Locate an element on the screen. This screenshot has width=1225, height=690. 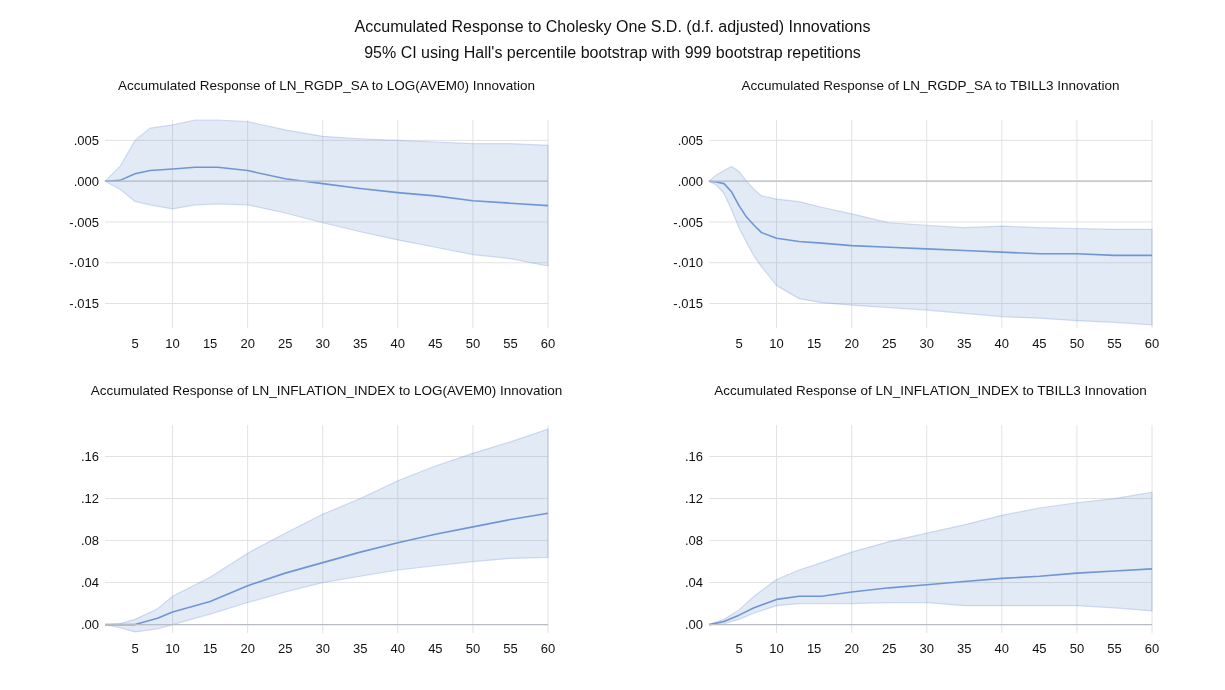
text: Accumulated Response to Cholesky One S.D. (d.f. adjusted) Innovations is located at coordinates (612, 26).